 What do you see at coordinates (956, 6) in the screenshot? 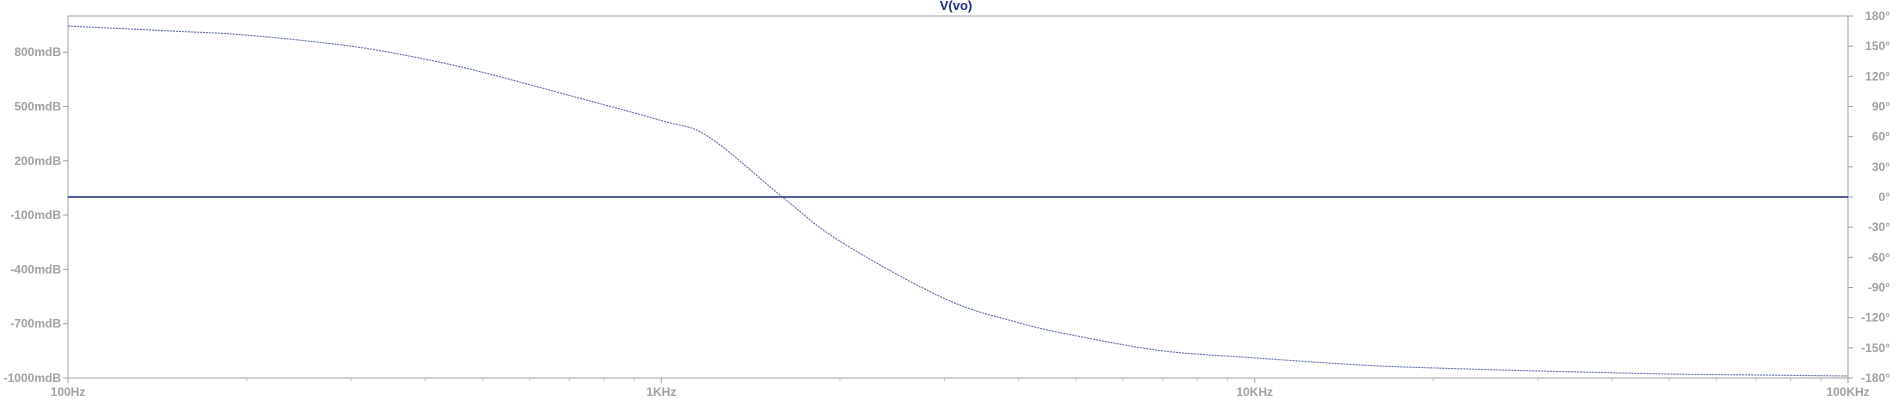
I see `chart-title: V(vo)` at bounding box center [956, 6].